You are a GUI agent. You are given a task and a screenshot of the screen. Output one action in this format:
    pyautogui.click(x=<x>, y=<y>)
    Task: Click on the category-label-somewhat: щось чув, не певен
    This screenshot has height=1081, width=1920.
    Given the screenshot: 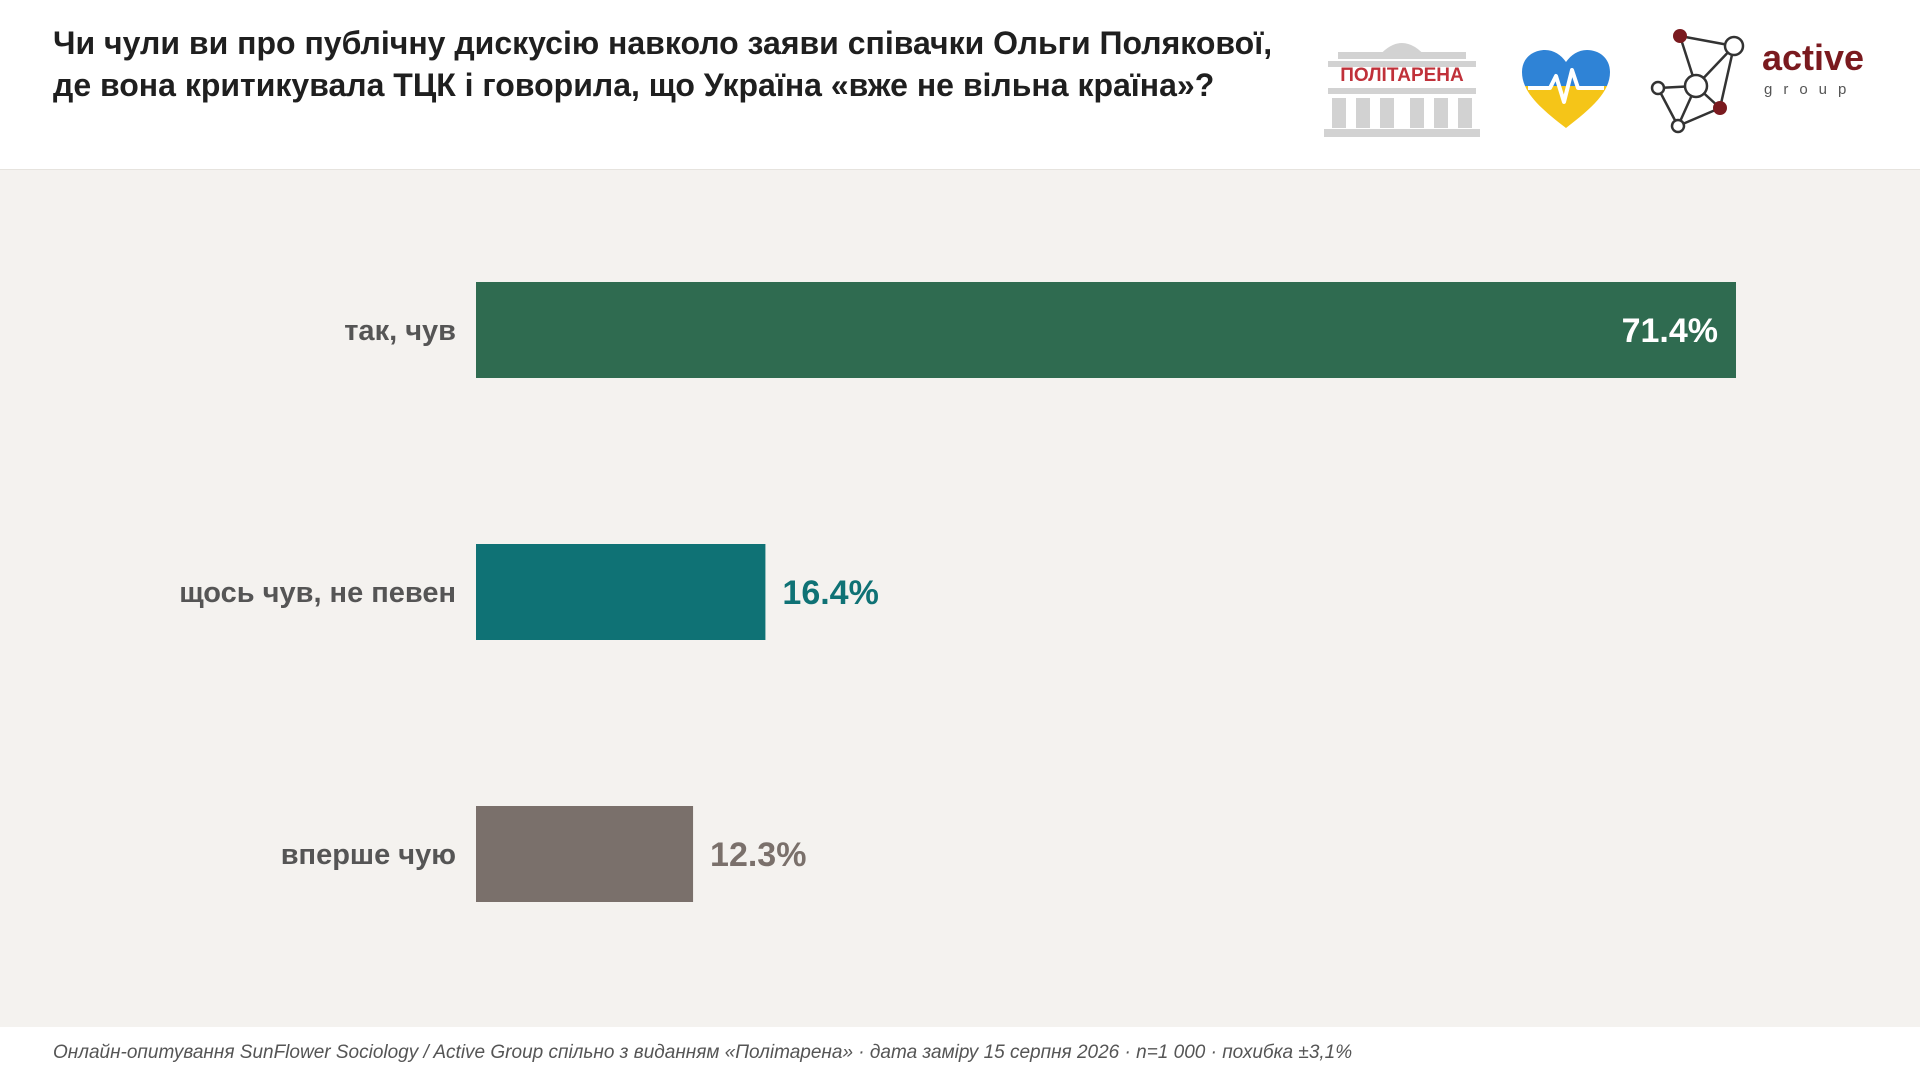 What is the action you would take?
    pyautogui.click(x=317, y=593)
    